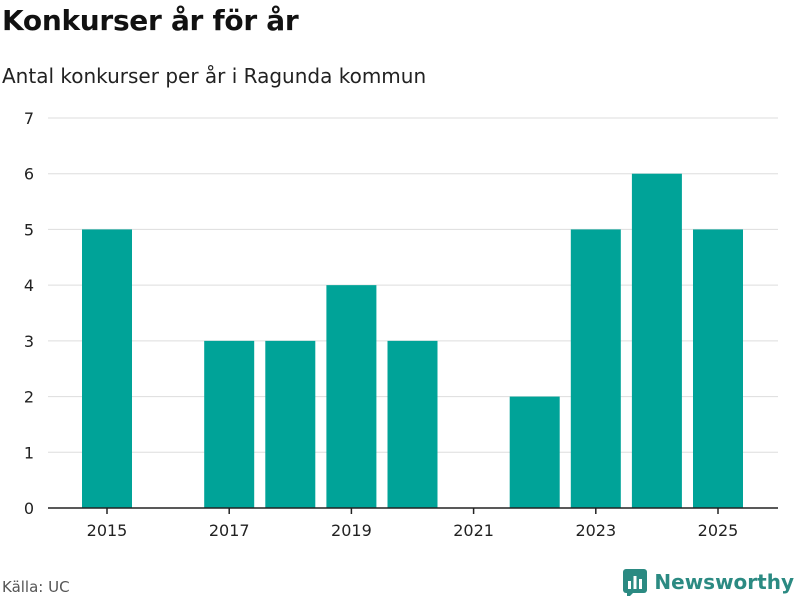  I want to click on newsworthy-logo-icon, so click(635, 582).